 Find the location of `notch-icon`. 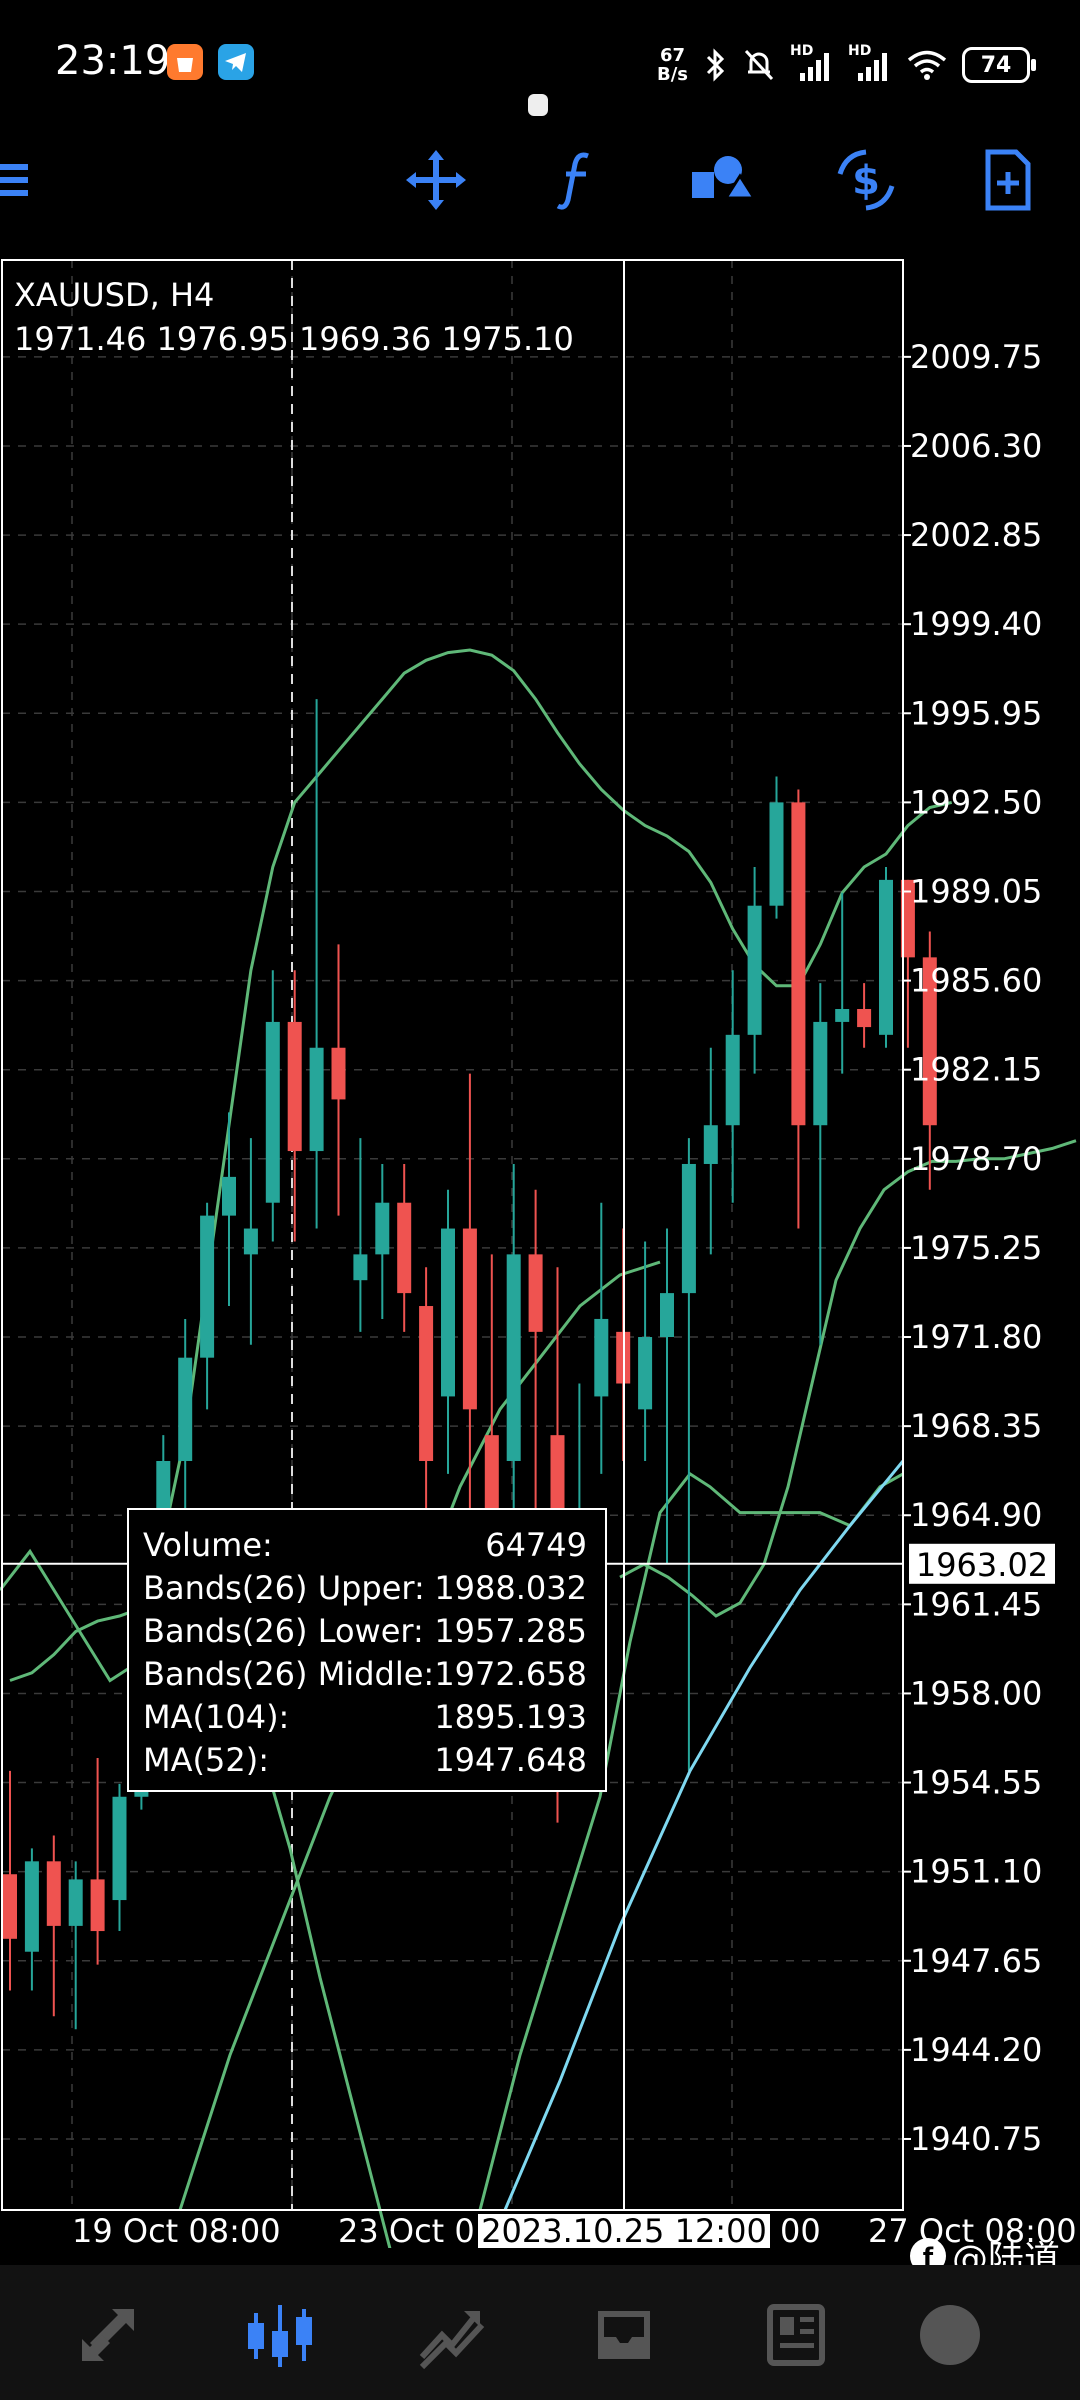

notch-icon is located at coordinates (538, 105).